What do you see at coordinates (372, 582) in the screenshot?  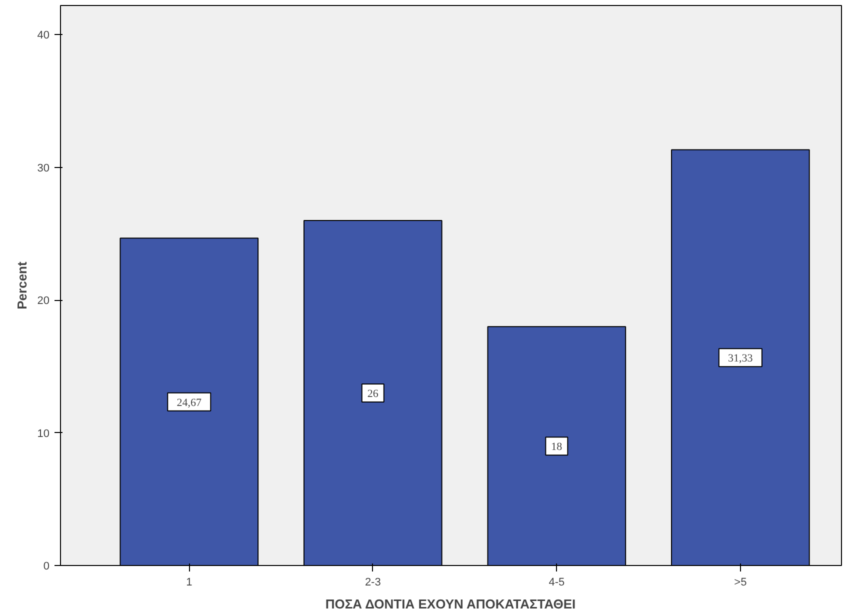 I see `x-tick-label: 2-3` at bounding box center [372, 582].